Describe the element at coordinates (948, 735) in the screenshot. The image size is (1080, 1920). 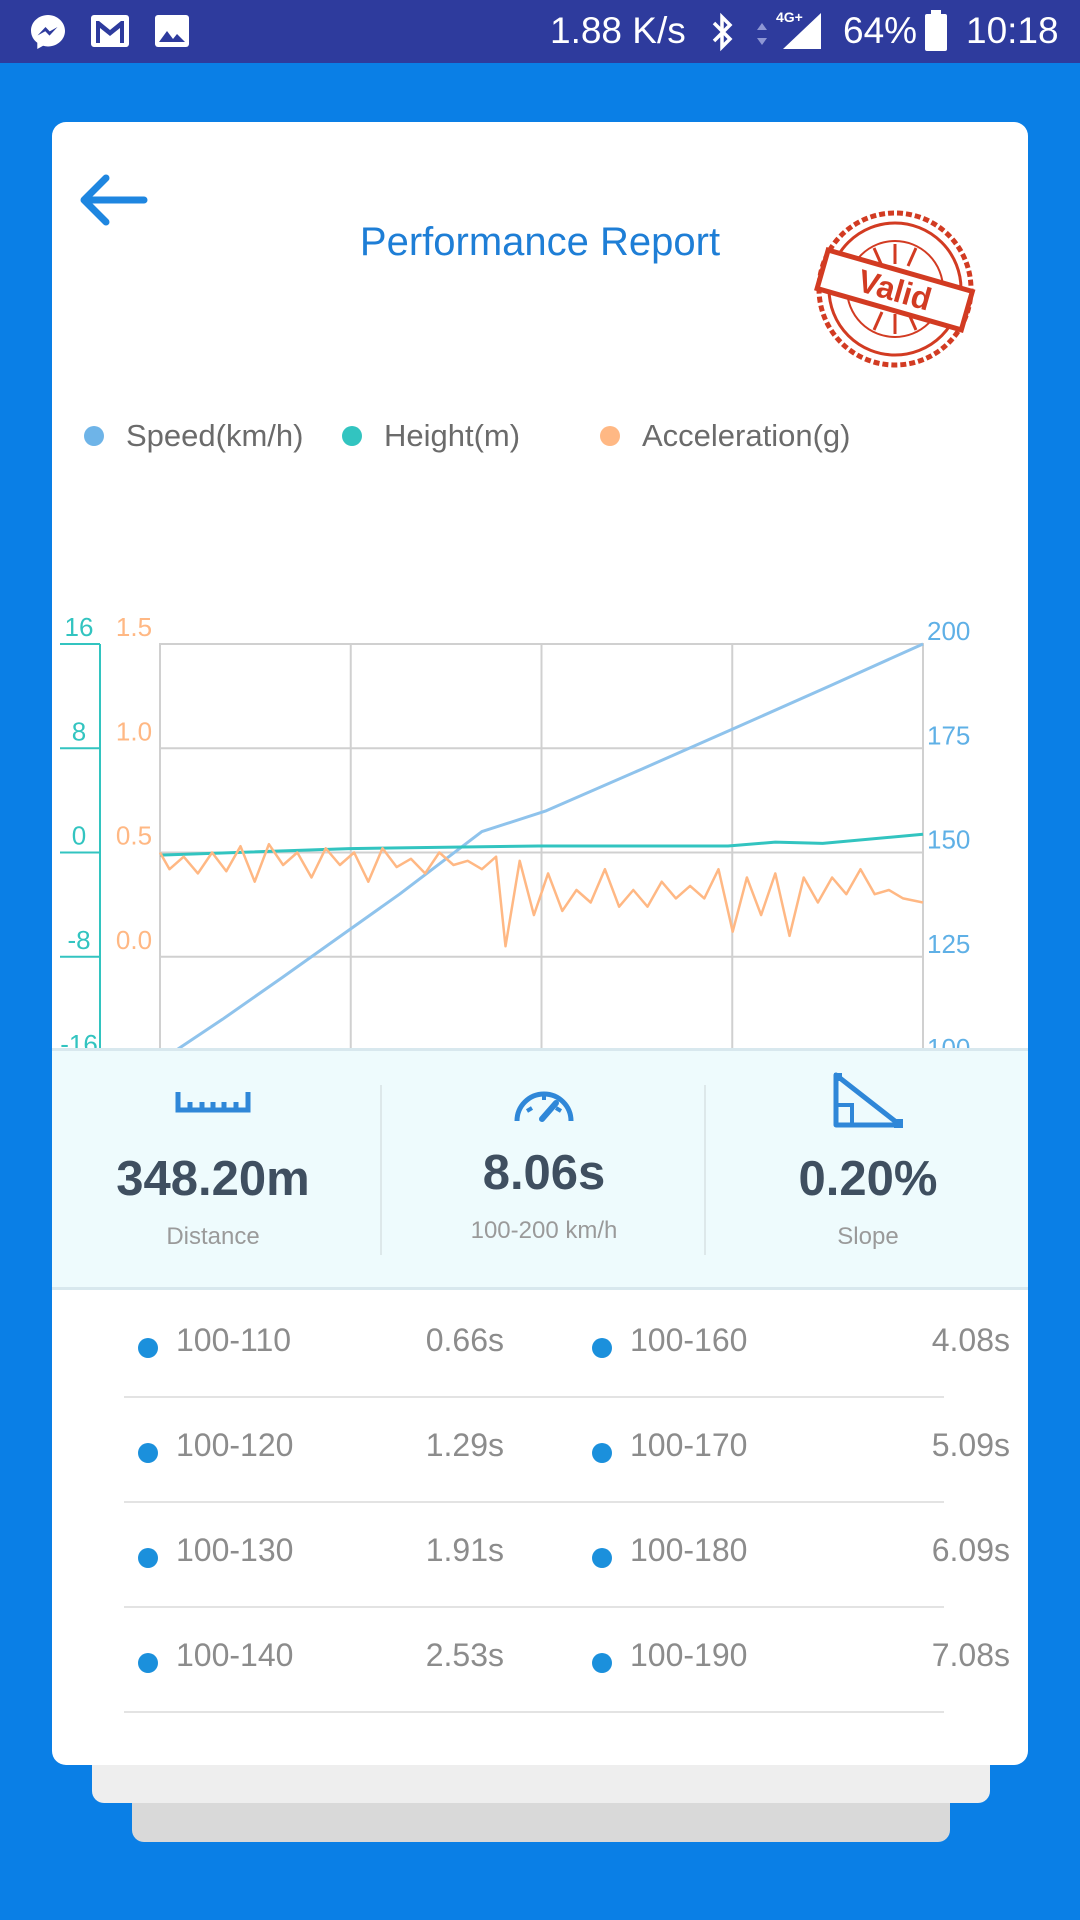
I see `speed-tick-label: 175` at that location.